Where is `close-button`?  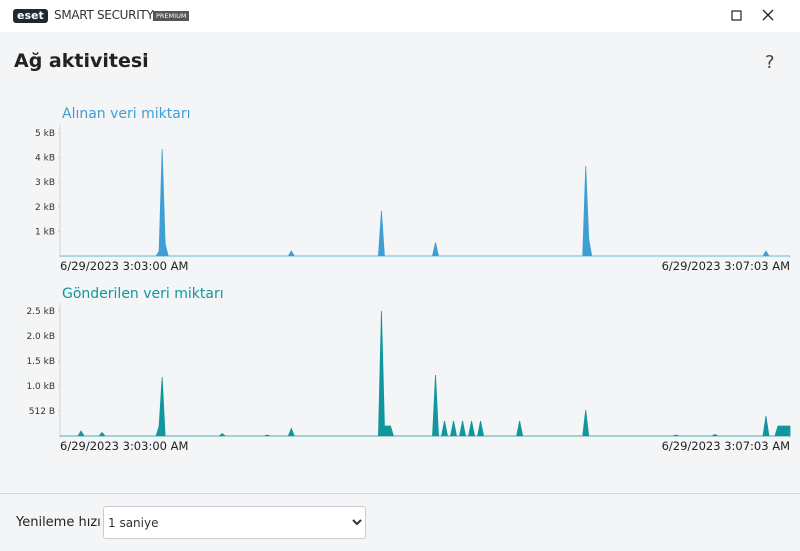
close-button is located at coordinates (768, 15).